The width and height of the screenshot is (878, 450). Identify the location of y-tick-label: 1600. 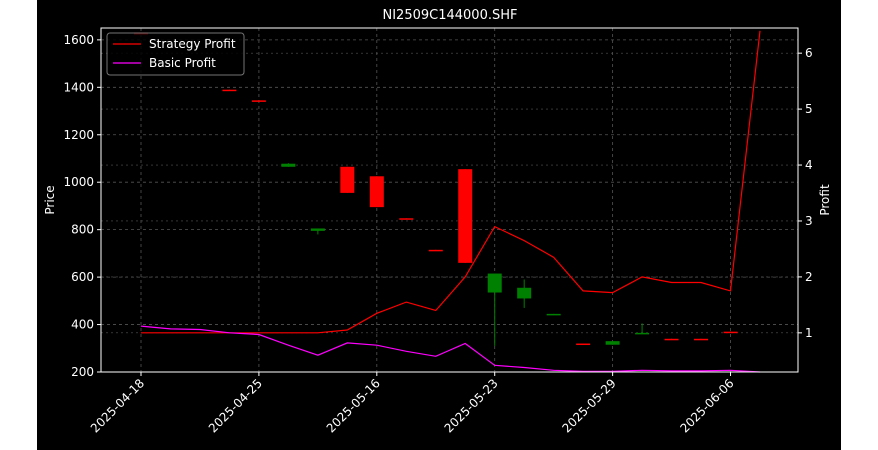
(78, 40).